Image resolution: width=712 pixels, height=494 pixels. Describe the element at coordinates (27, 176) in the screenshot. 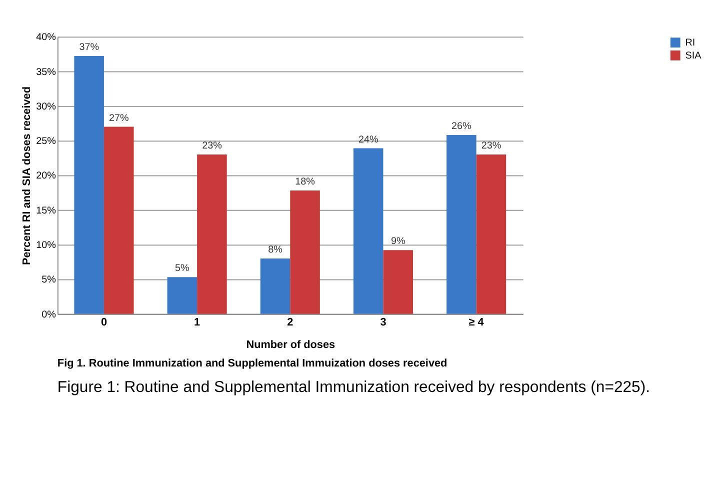

I see `y-axis-title: Percent RI and SIA doses received` at that location.